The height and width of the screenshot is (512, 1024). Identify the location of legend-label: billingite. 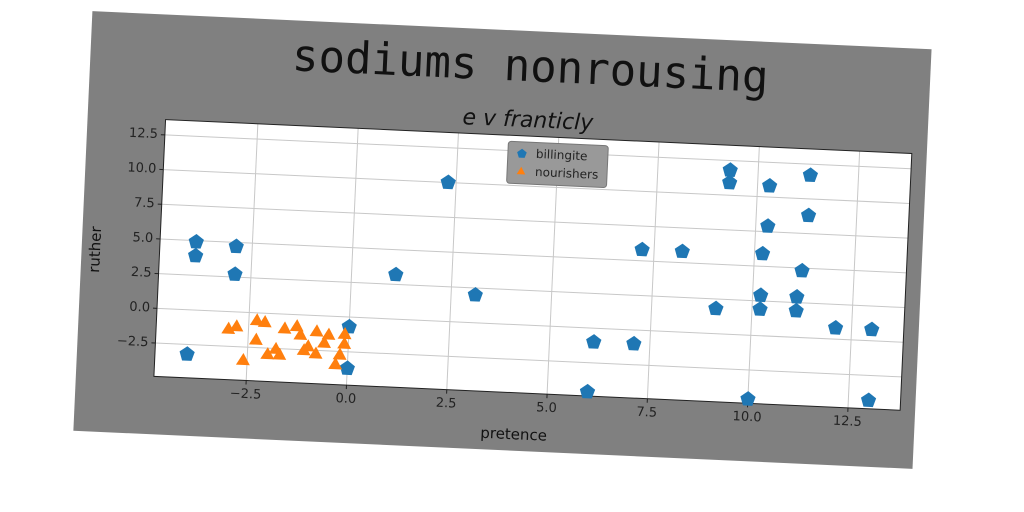
(562, 155).